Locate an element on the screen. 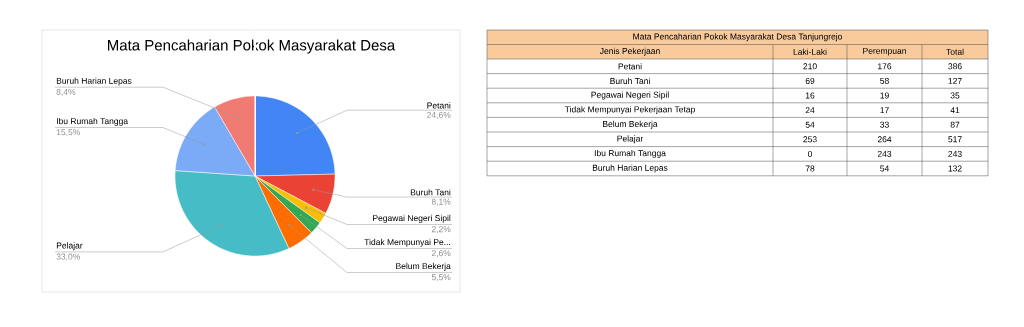 Image resolution: width=1024 pixels, height=327 pixels. data-label: 35 is located at coordinates (955, 95).